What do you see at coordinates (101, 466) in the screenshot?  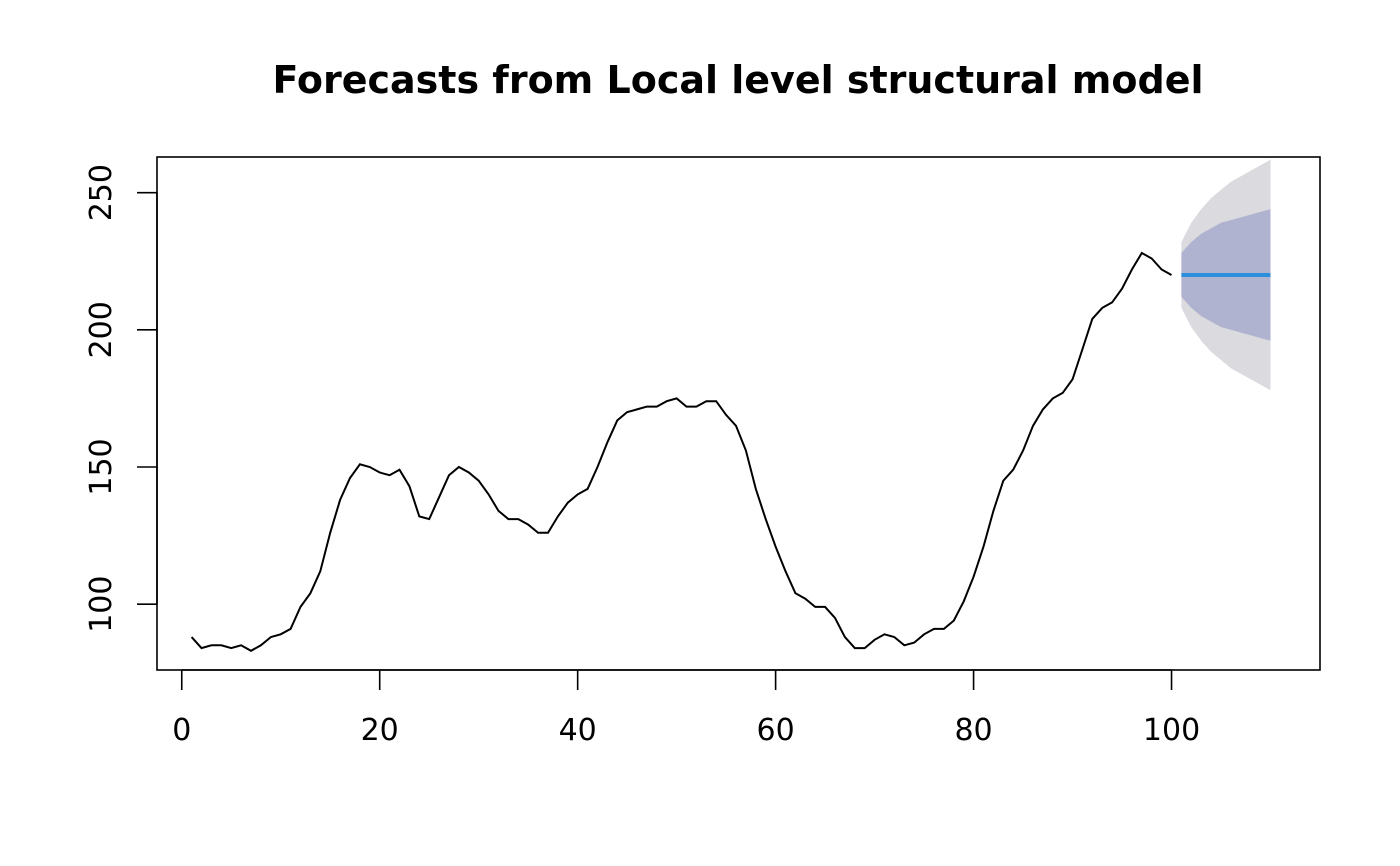 I see `y-tick-label: 150` at bounding box center [101, 466].